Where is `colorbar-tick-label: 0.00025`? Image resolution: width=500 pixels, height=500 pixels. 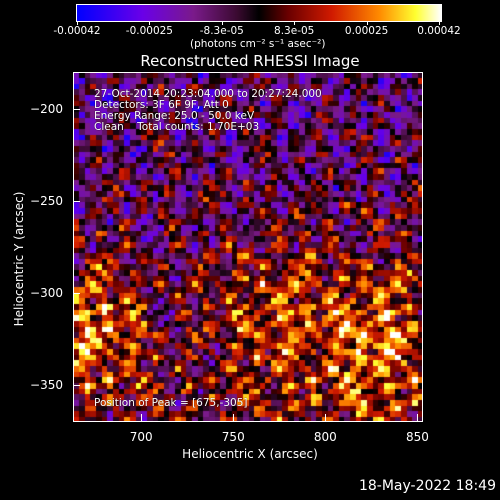
colorbar-tick-label: 0.00025 is located at coordinates (366, 31).